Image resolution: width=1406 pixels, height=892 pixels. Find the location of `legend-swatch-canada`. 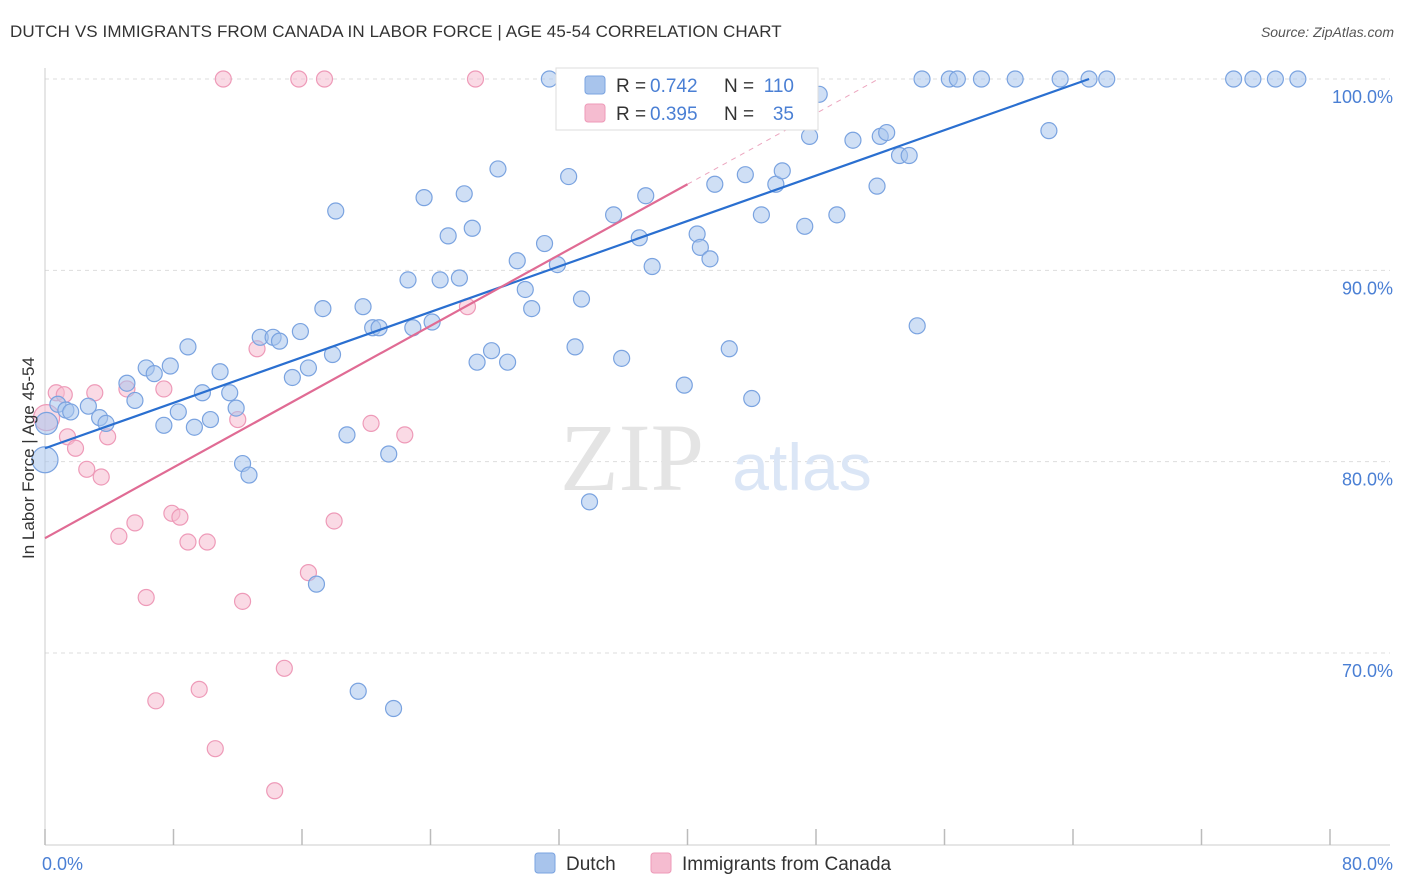

legend-swatch-canada is located at coordinates (595, 113).